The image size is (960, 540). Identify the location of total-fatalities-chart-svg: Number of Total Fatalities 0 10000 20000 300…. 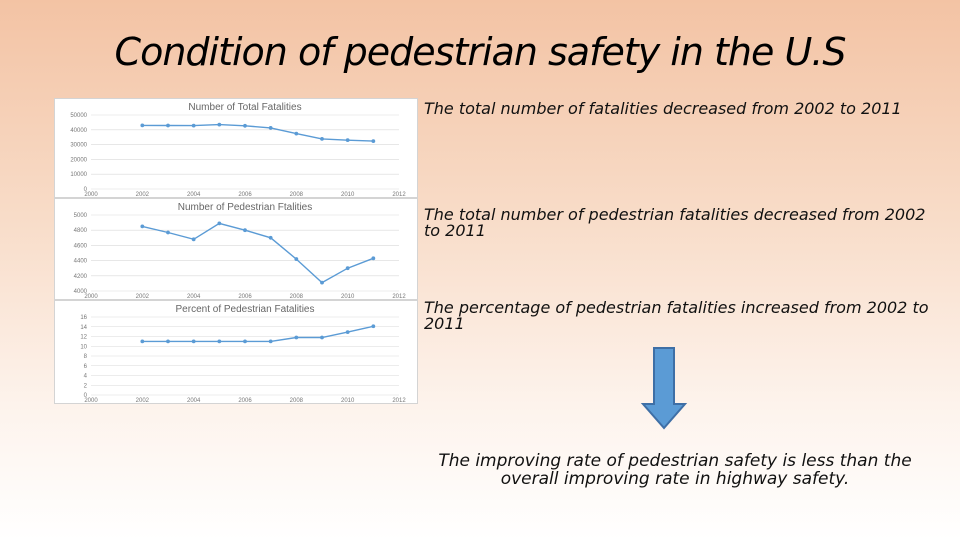
(238, 149).